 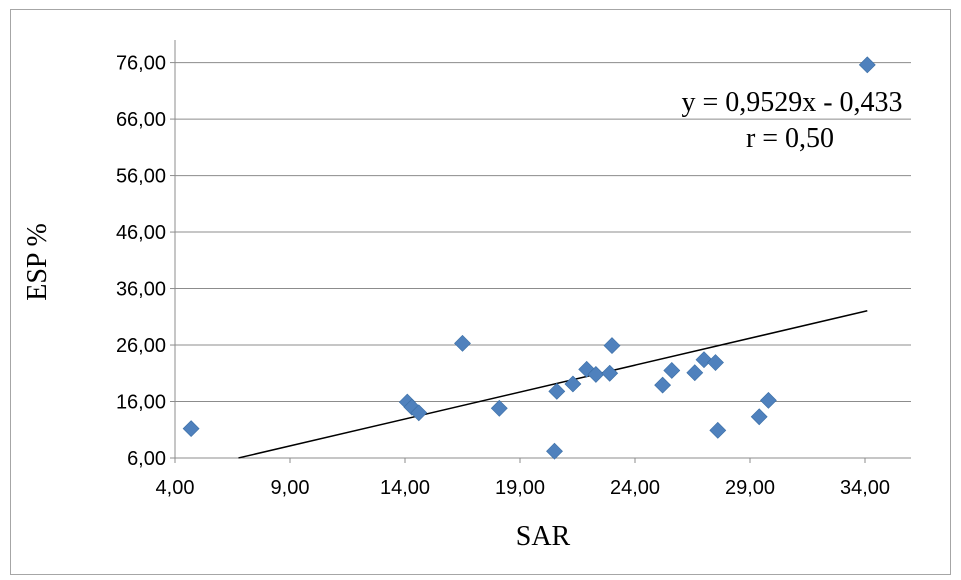 What do you see at coordinates (141, 120) in the screenshot?
I see `y-tick-label: 66,00` at bounding box center [141, 120].